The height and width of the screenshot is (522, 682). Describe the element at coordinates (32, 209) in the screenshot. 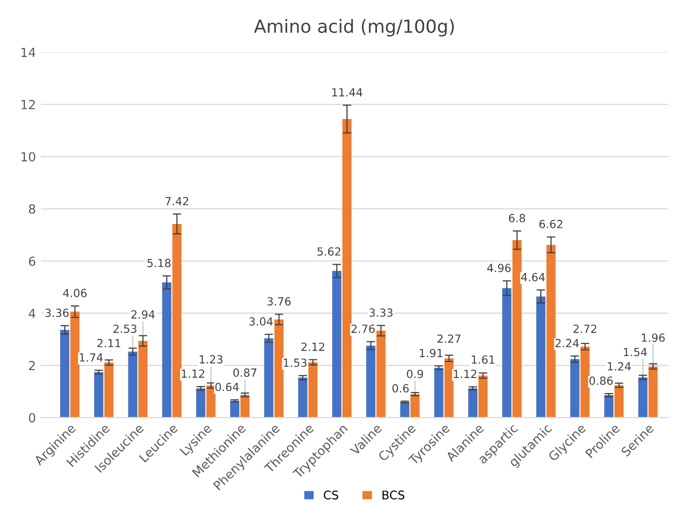

I see `y-tick-label: 8` at that location.